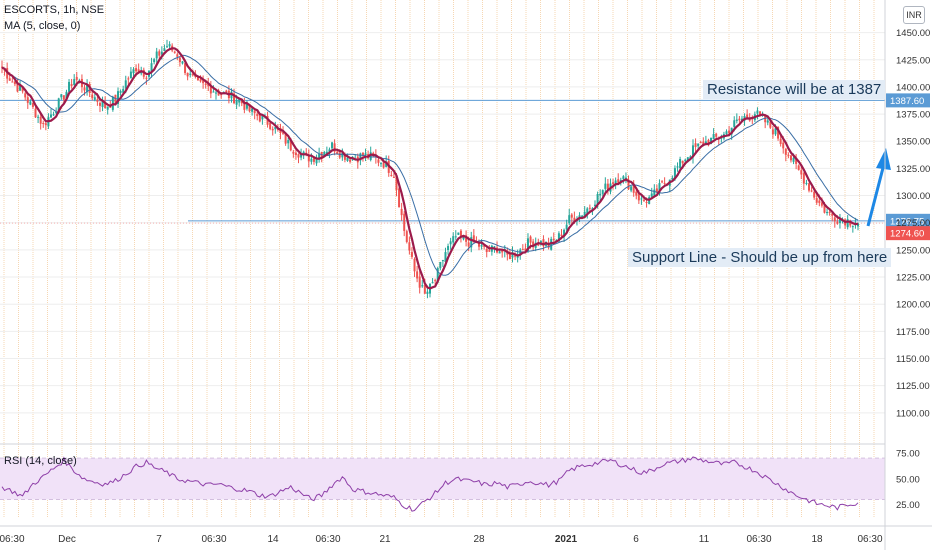  I want to click on last-price-label: 1274.60, so click(907, 234).